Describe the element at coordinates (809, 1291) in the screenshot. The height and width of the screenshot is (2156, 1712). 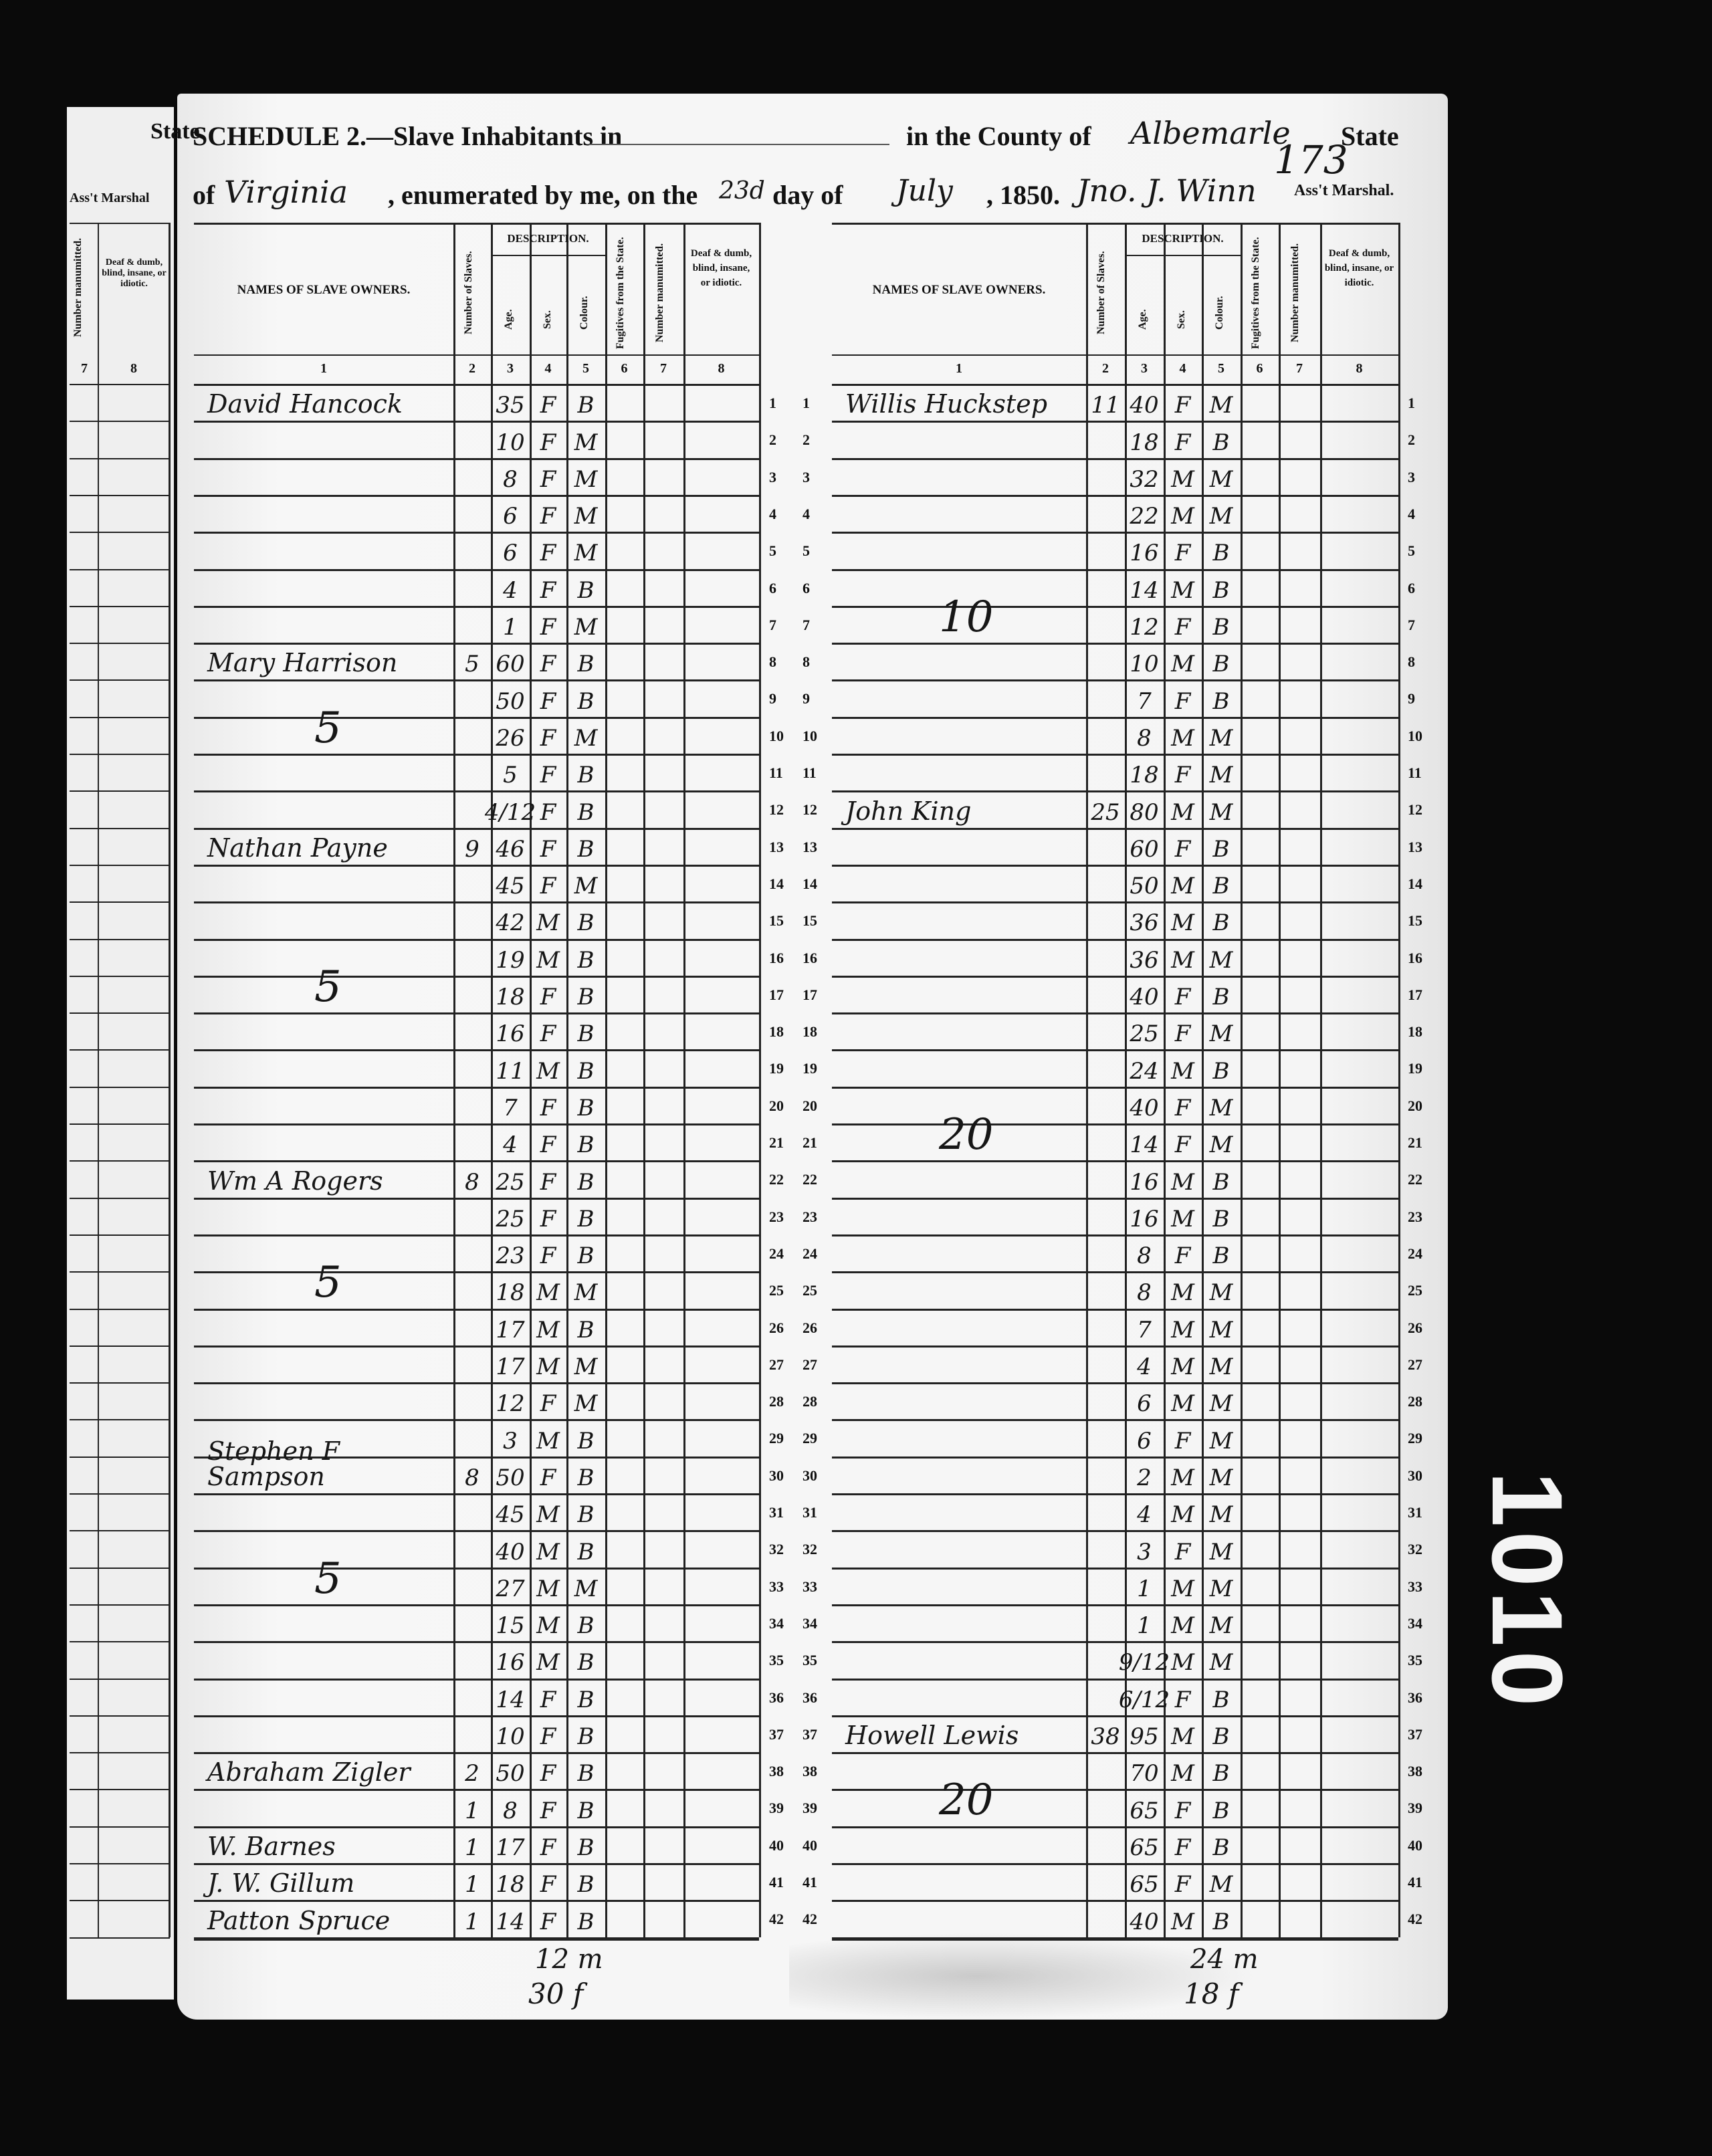
I see `row-number: 25` at that location.